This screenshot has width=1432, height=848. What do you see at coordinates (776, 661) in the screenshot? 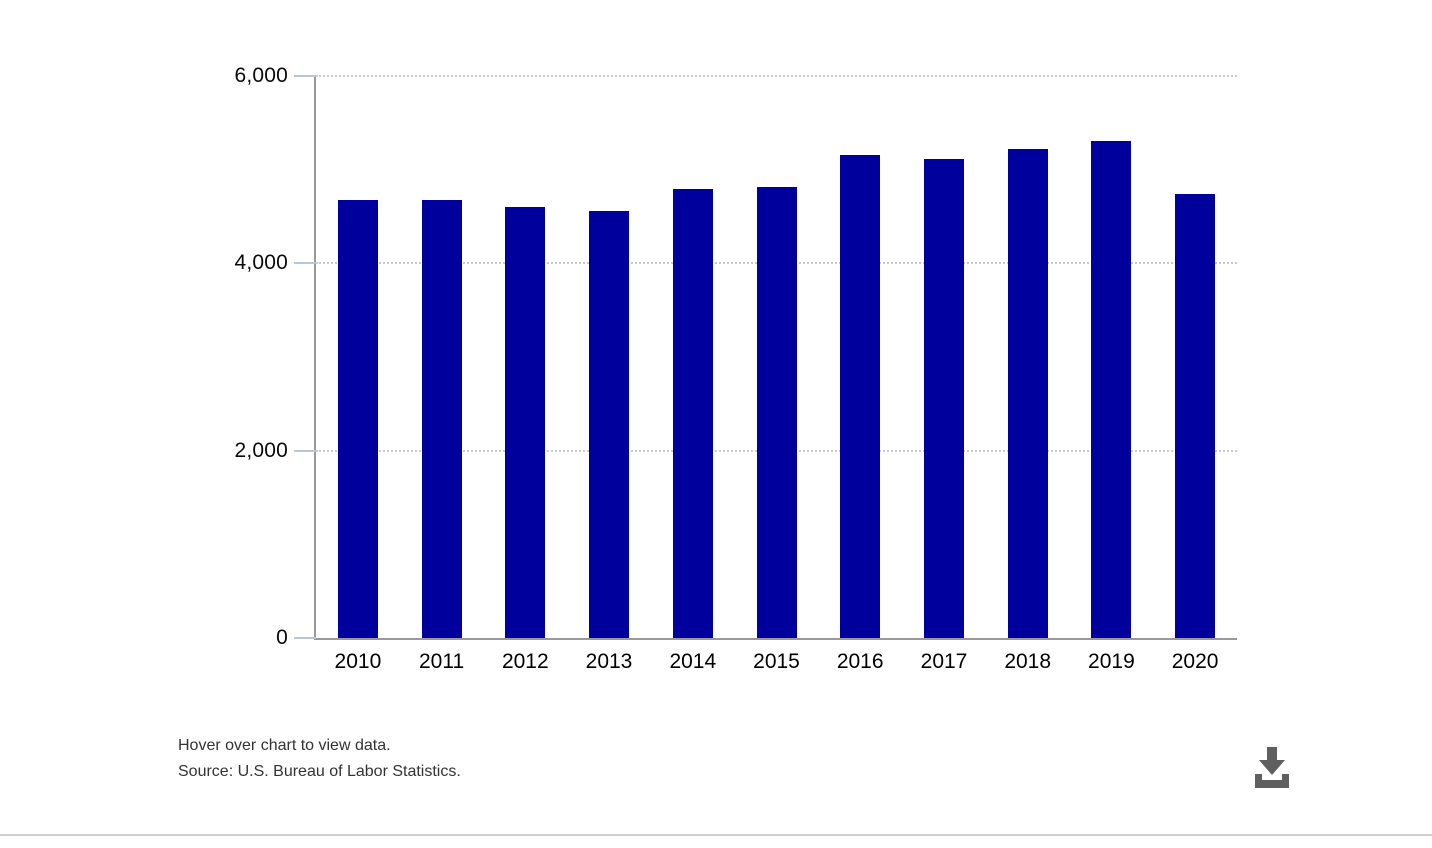
I see `x-axis-label: 2015` at bounding box center [776, 661].